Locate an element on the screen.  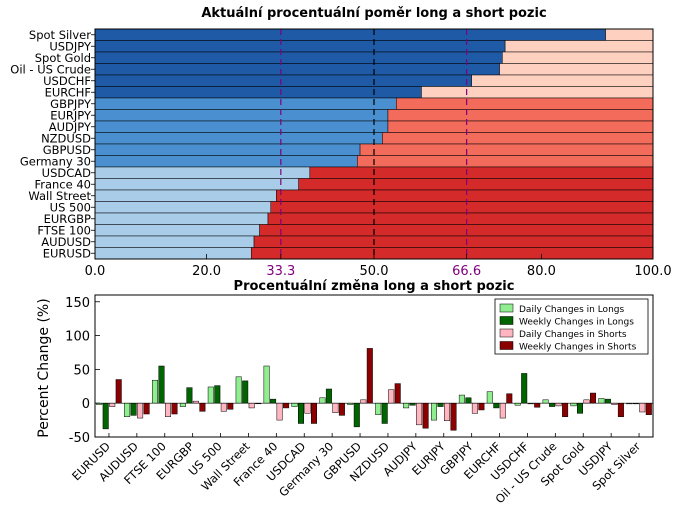
chart1-category-label: AUDJPY is located at coordinates (70, 127).